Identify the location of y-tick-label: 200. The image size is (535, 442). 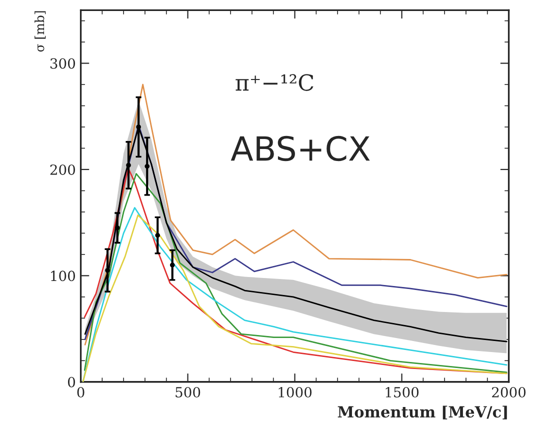
(62, 169).